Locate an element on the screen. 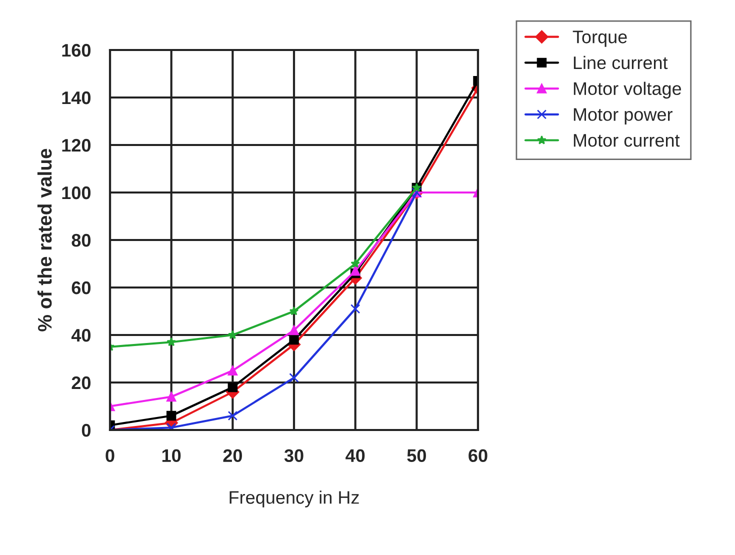 Image resolution: width=735 pixels, height=555 pixels. y-tick-label: 60 is located at coordinates (81, 287).